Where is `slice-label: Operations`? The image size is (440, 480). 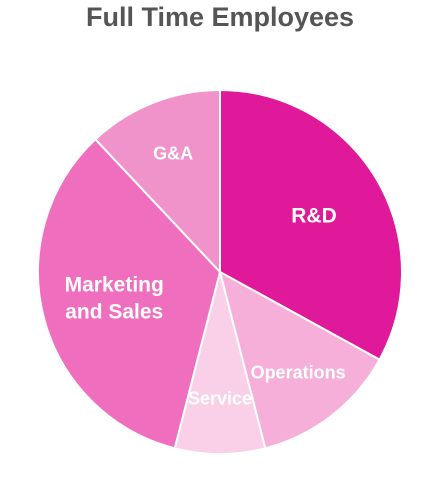 slice-label: Operations is located at coordinates (298, 371).